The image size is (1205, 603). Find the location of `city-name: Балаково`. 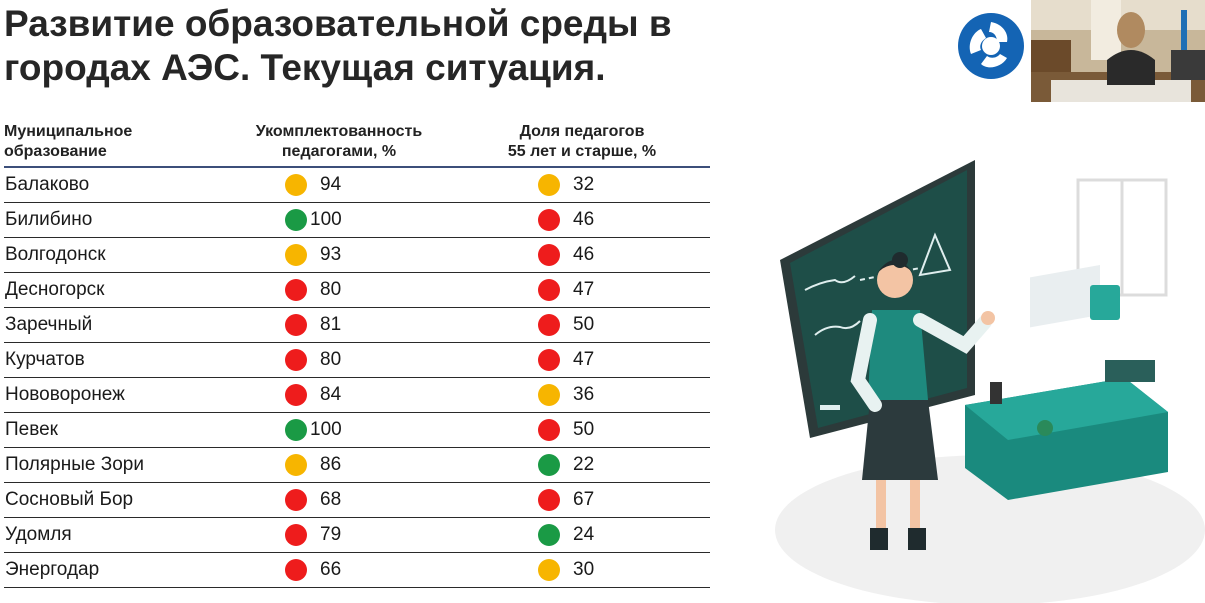

city-name: Балаково is located at coordinates (114, 185).